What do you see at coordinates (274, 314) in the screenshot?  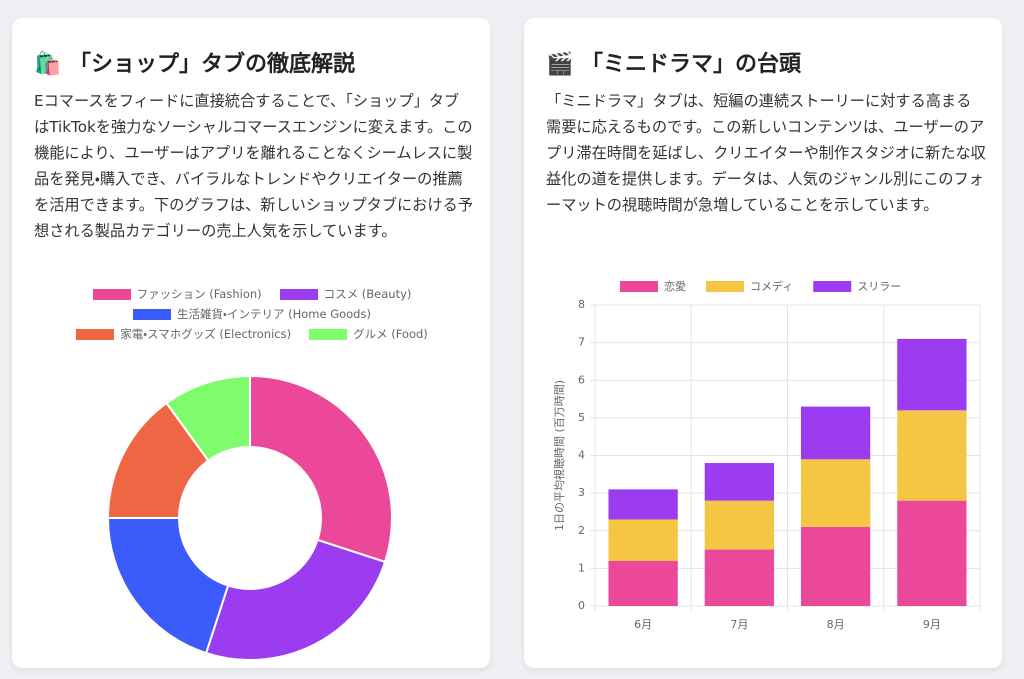 I see `legend-label: 生活雑貨・インテリア (Home Goods)` at bounding box center [274, 314].